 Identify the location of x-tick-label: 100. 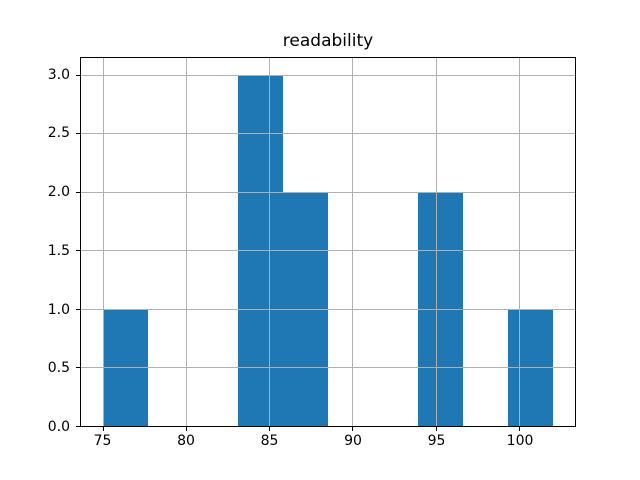
(520, 441).